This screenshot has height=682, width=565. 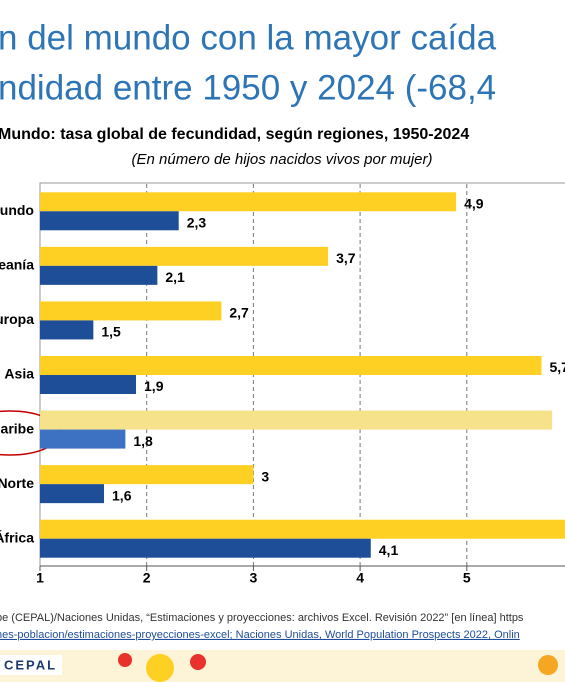 What do you see at coordinates (254, 578) in the screenshot?
I see `x-tick-label: 3` at bounding box center [254, 578].